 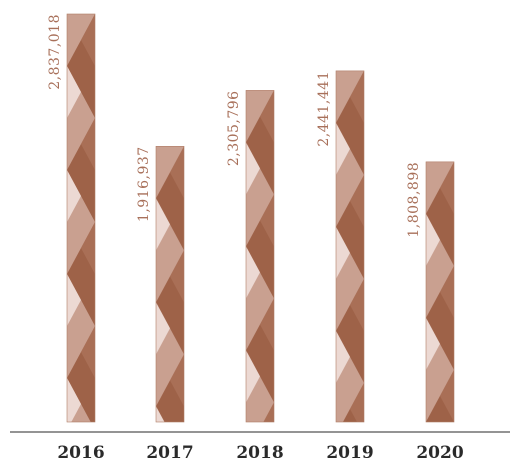 I want to click on category-labels: 2016 2017 2018 2019 2020, so click(x=260, y=453).